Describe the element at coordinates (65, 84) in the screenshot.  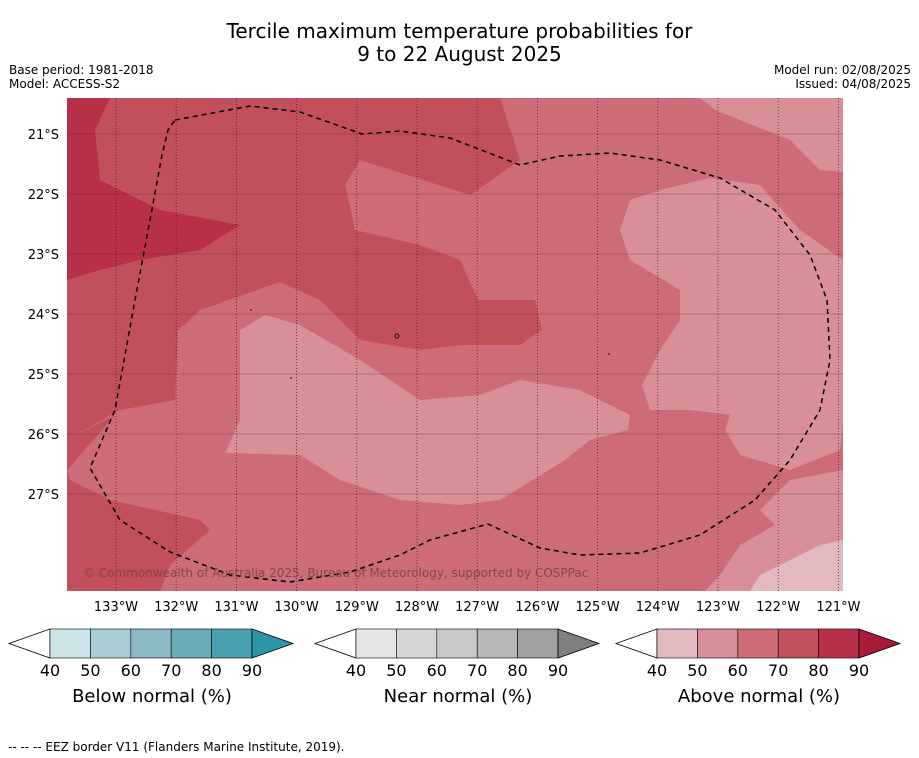
I see `model-name: Model: ACCESS-S2` at that location.